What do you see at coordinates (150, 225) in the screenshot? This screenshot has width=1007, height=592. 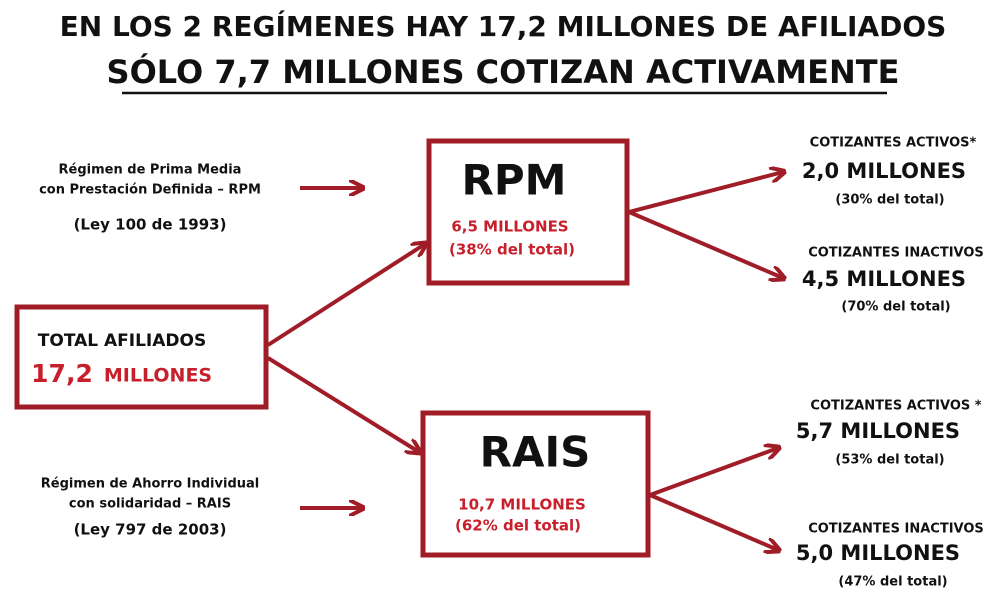 I see `regime-law: (Ley 100 de 1993)` at bounding box center [150, 225].